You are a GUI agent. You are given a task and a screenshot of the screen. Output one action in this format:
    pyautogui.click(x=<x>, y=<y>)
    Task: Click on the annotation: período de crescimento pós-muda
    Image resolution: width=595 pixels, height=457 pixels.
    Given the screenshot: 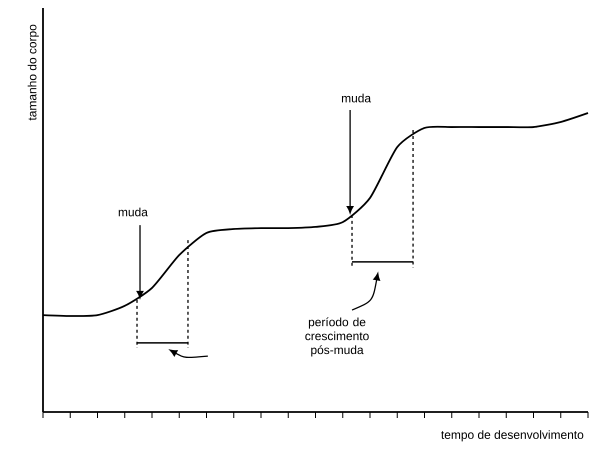 What is the action you would take?
    pyautogui.click(x=337, y=337)
    